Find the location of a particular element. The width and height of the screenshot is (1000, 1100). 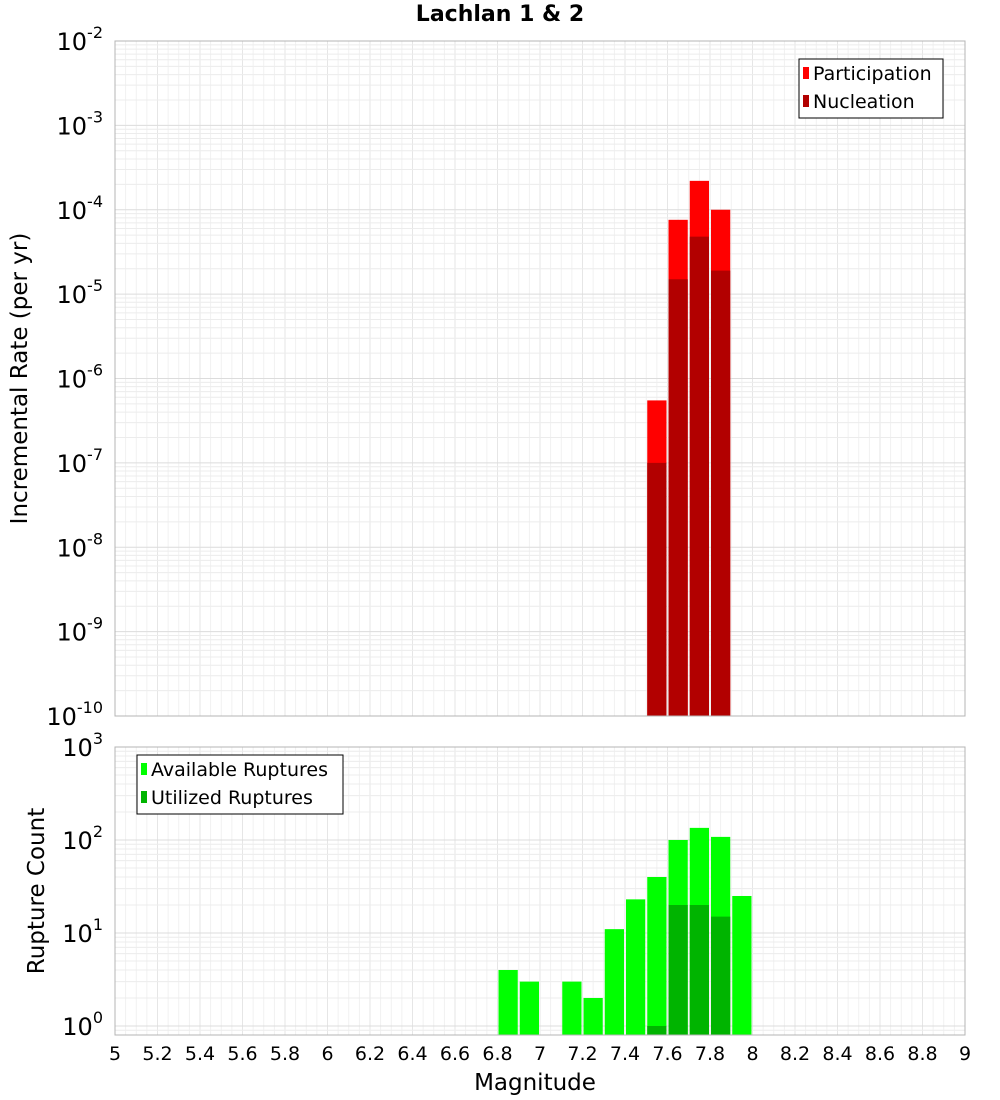

x-tick-label: 8.6 is located at coordinates (880, 1054).